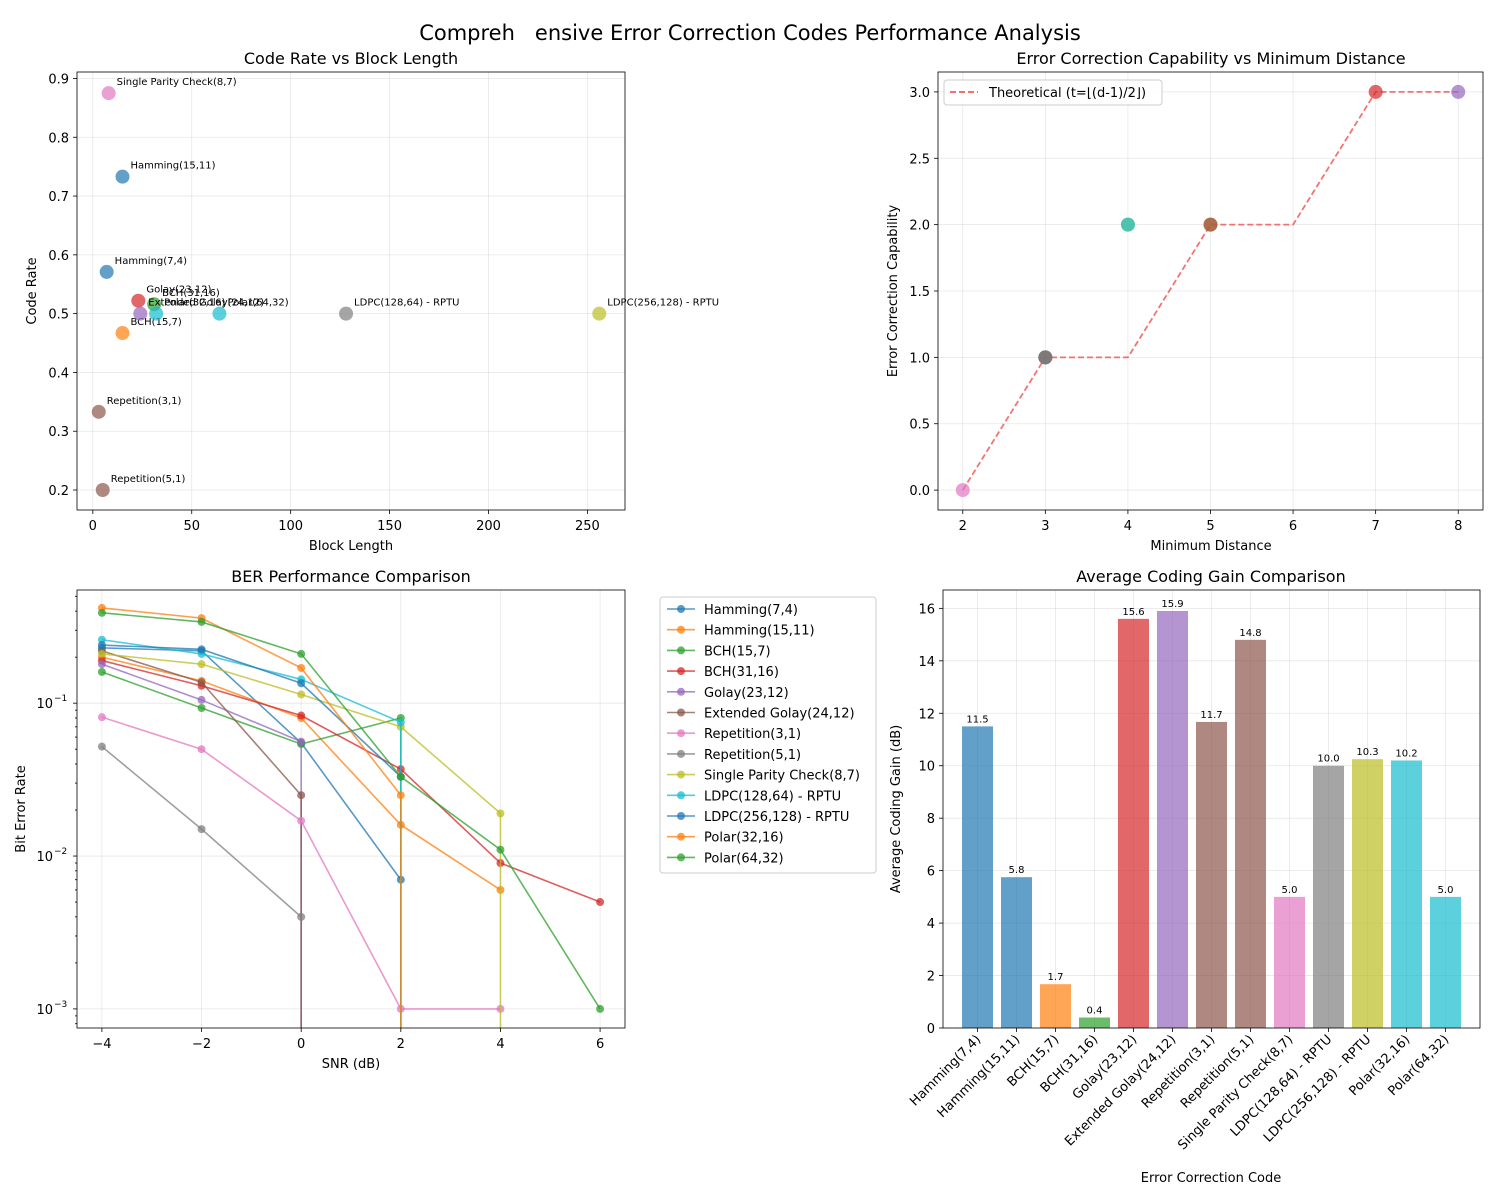 This screenshot has height=1200, width=1500. Describe the element at coordinates (21, 808) in the screenshot. I see `y-axis-label: Bit Error Rate` at that location.